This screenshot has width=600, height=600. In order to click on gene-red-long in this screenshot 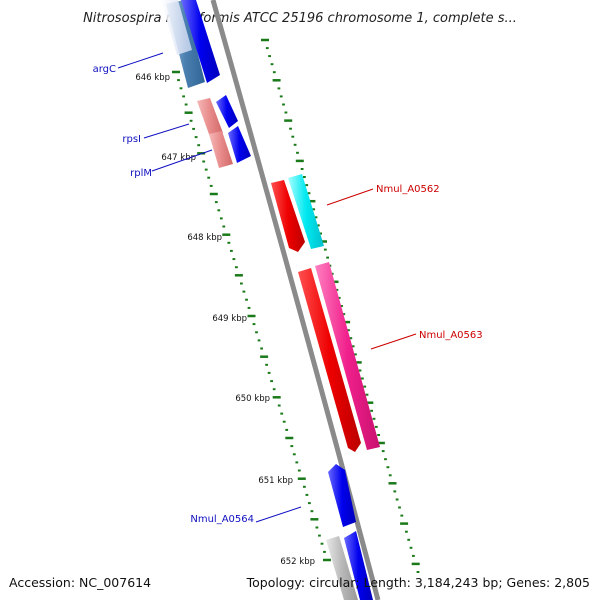, I will do `click(329, 360)`.